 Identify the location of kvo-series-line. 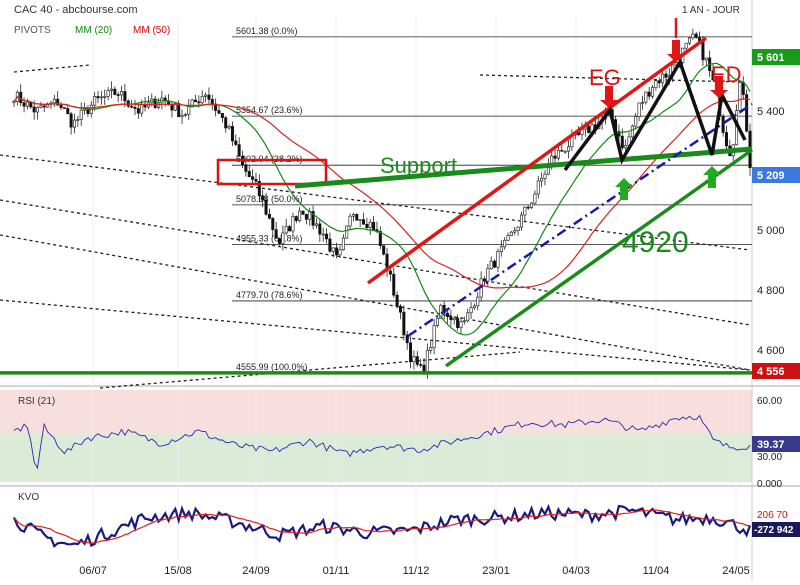
(382, 526).